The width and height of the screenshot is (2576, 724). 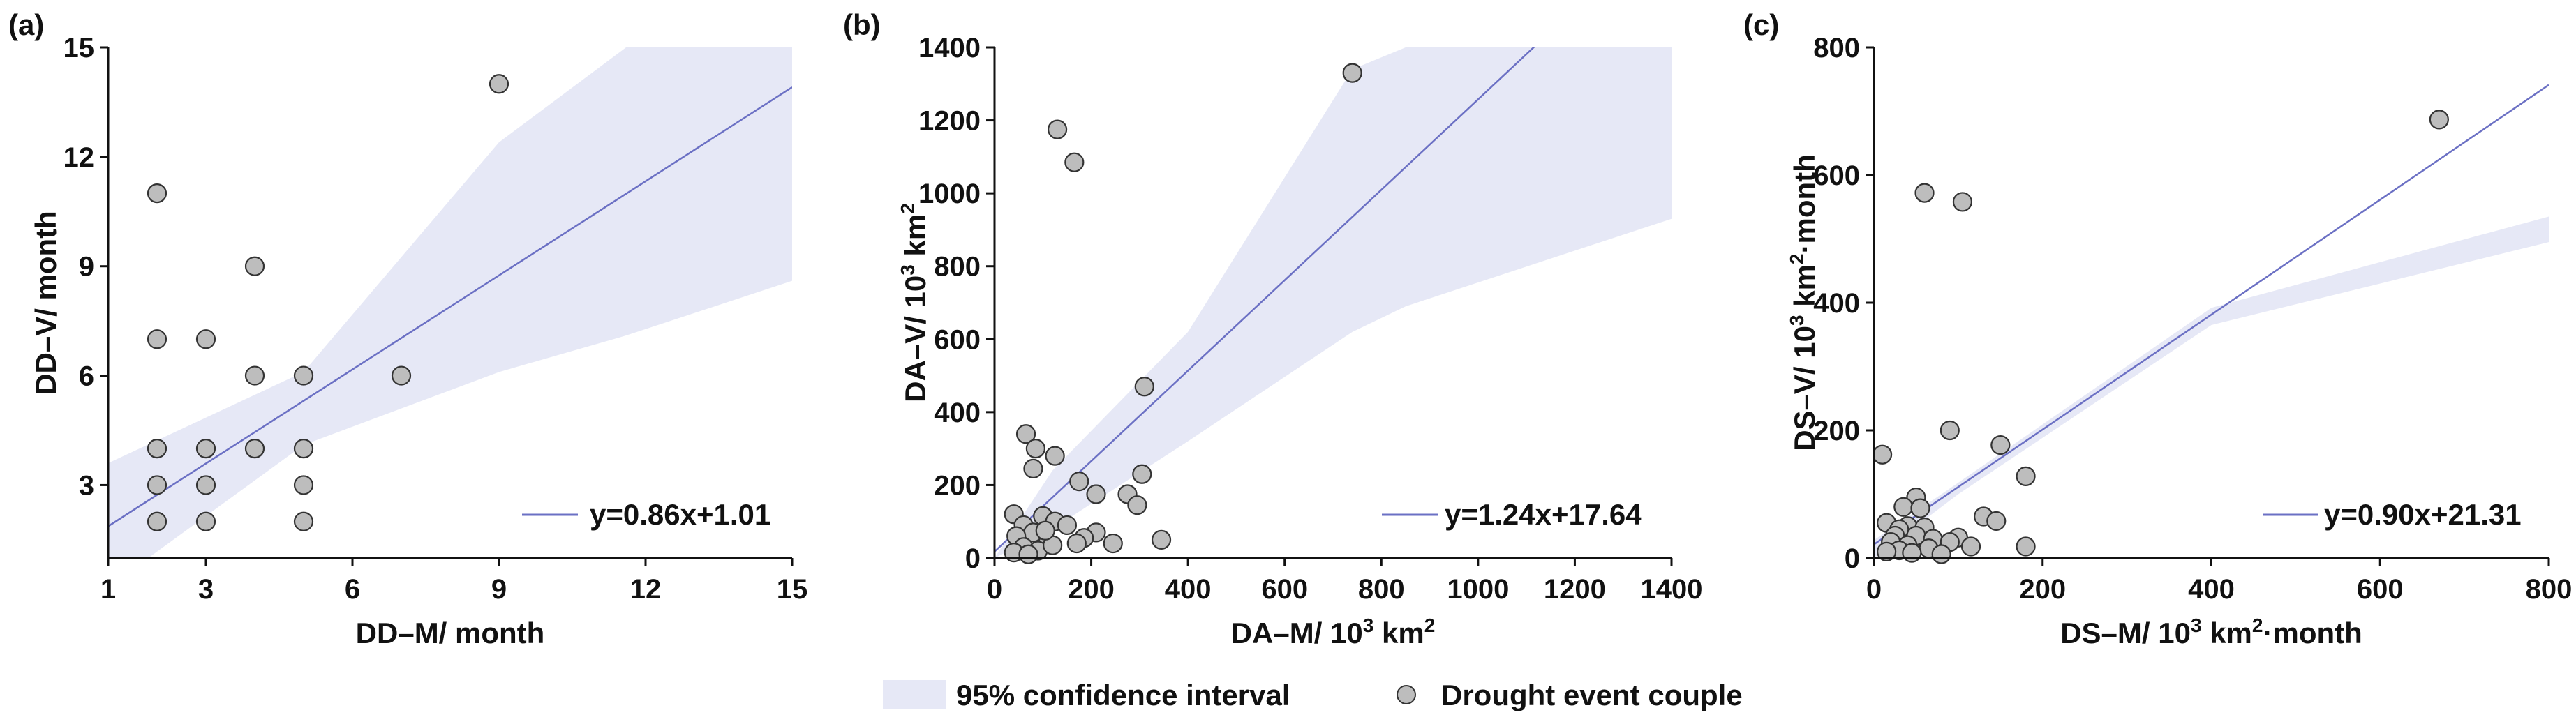 What do you see at coordinates (1333, 631) in the screenshot?
I see `x-axis-label: DA–M/ 103 km2` at bounding box center [1333, 631].